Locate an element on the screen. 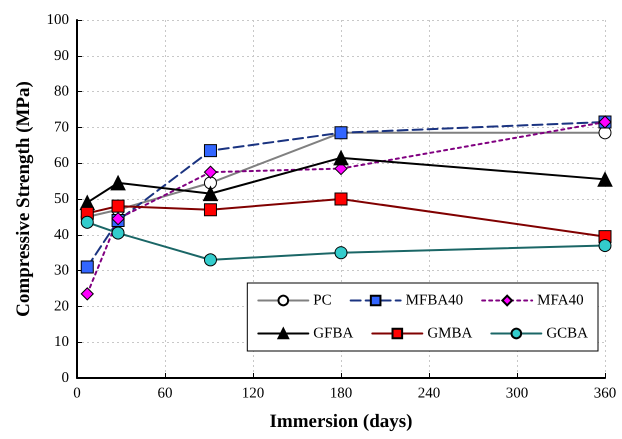  x-tick-label: 0 is located at coordinates (77, 394).